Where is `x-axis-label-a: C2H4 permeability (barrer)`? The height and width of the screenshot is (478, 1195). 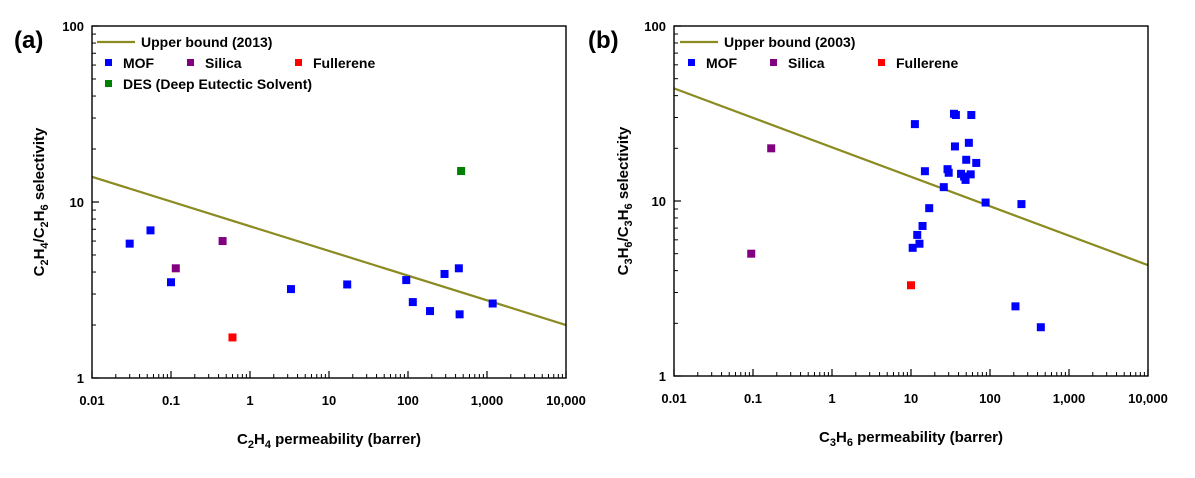
x-axis-label-a: C2H4 permeability (barrer) is located at coordinates (329, 441).